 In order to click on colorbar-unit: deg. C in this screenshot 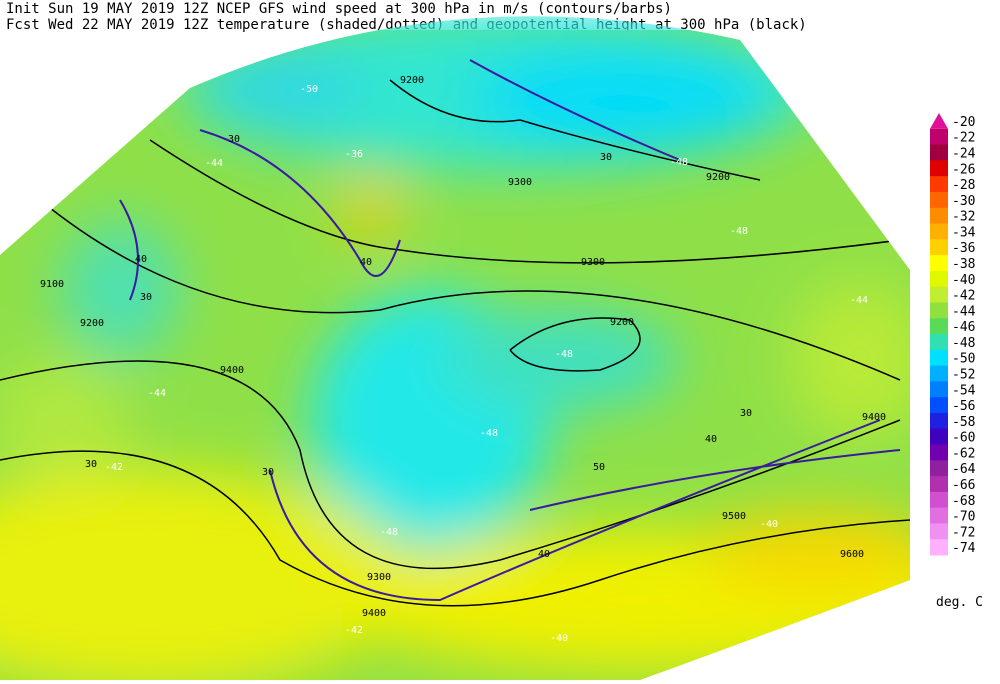, I will do `click(959, 602)`.